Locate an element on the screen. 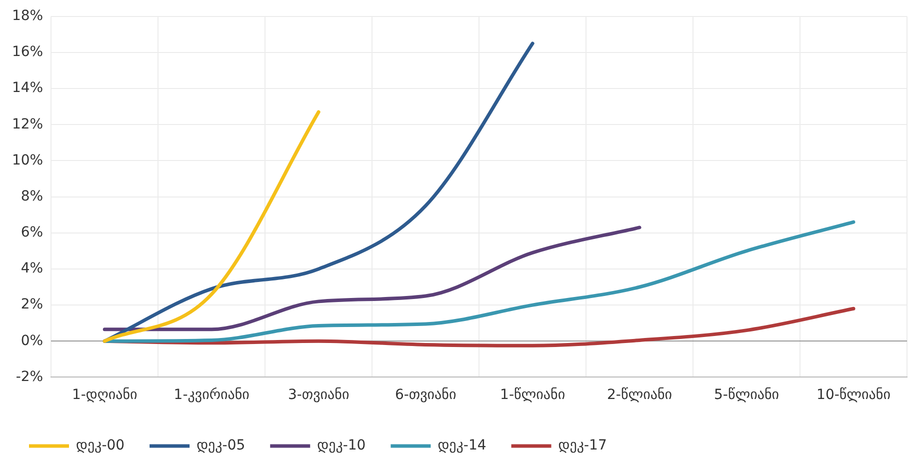 The image size is (913, 463). x-tick-label: 10-წლიანი is located at coordinates (853, 395).